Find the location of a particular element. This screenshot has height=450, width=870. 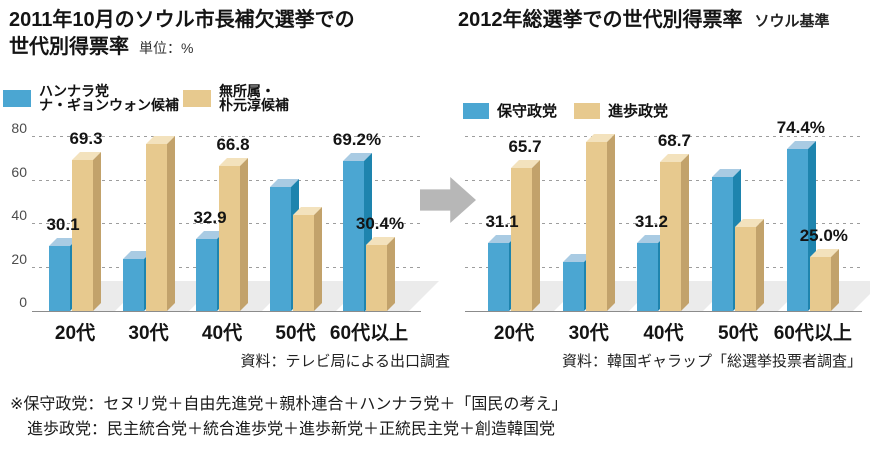

legend-label-progressive: 進歩政党 is located at coordinates (638, 111).